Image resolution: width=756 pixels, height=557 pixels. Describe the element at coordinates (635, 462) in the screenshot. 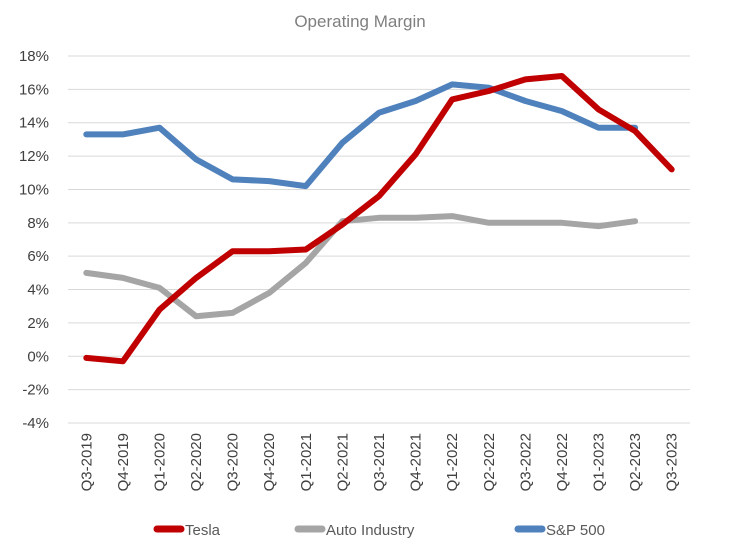

I see `x-tick-label: Q2-2023` at that location.